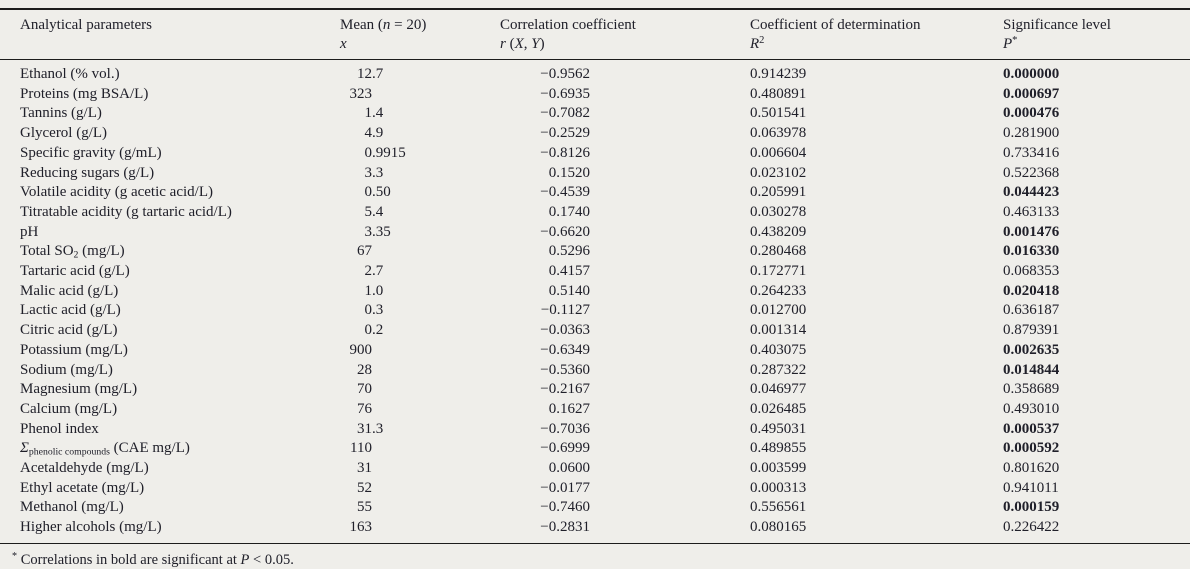 This screenshot has height=569, width=1190. Describe the element at coordinates (361, 527) in the screenshot. I see `mean-value-int: 163` at that location.